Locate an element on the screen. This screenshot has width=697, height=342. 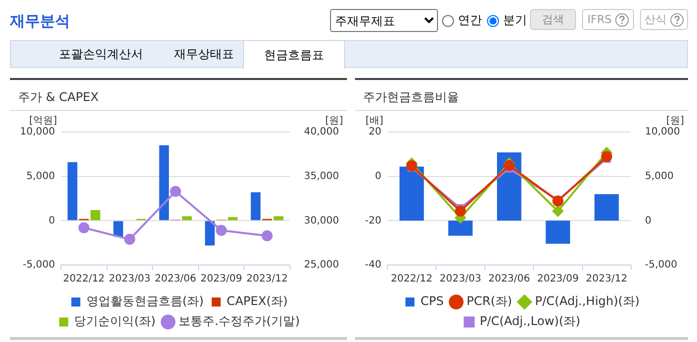
y-tick-label: -40 is located at coordinates (373, 265).